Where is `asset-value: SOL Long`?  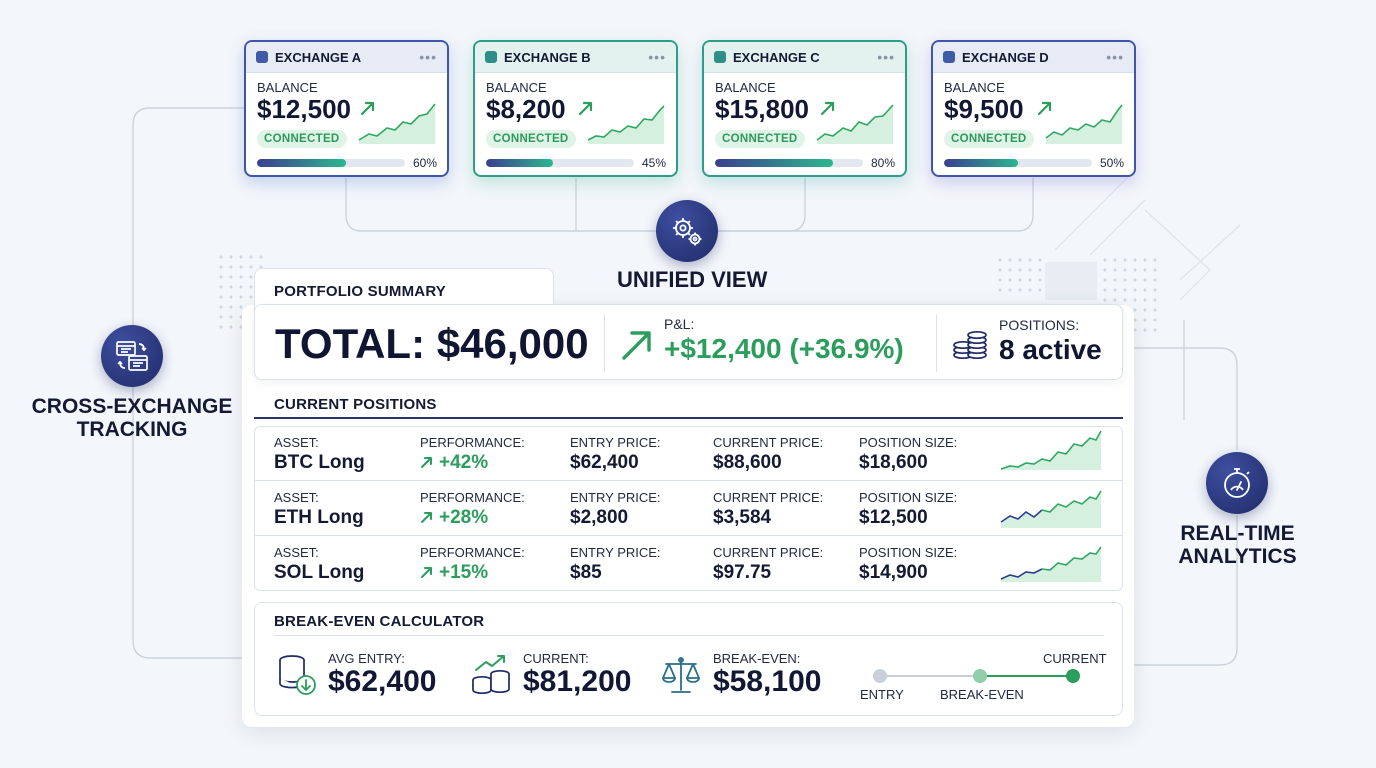 asset-value: SOL Long is located at coordinates (319, 572).